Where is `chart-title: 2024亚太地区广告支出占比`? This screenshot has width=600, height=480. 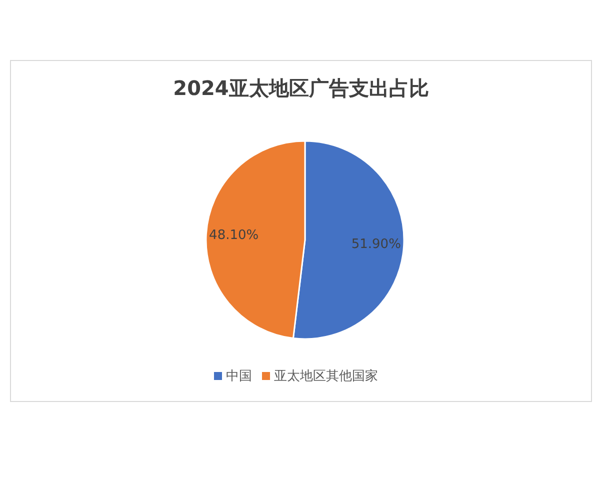 chart-title: 2024亚太地区广告支出占比 is located at coordinates (301, 88).